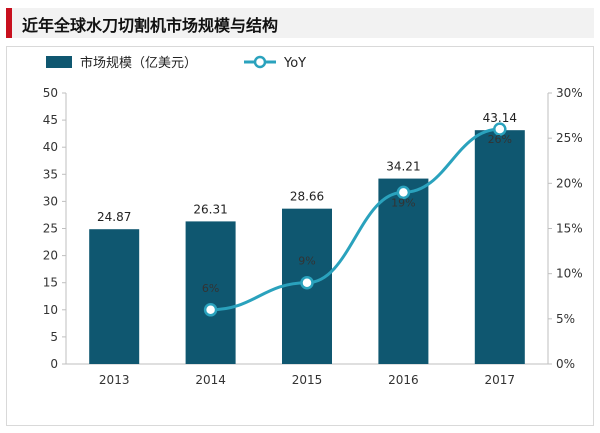  Describe the element at coordinates (500, 380) in the screenshot. I see `x-tick-label: 2017` at that location.